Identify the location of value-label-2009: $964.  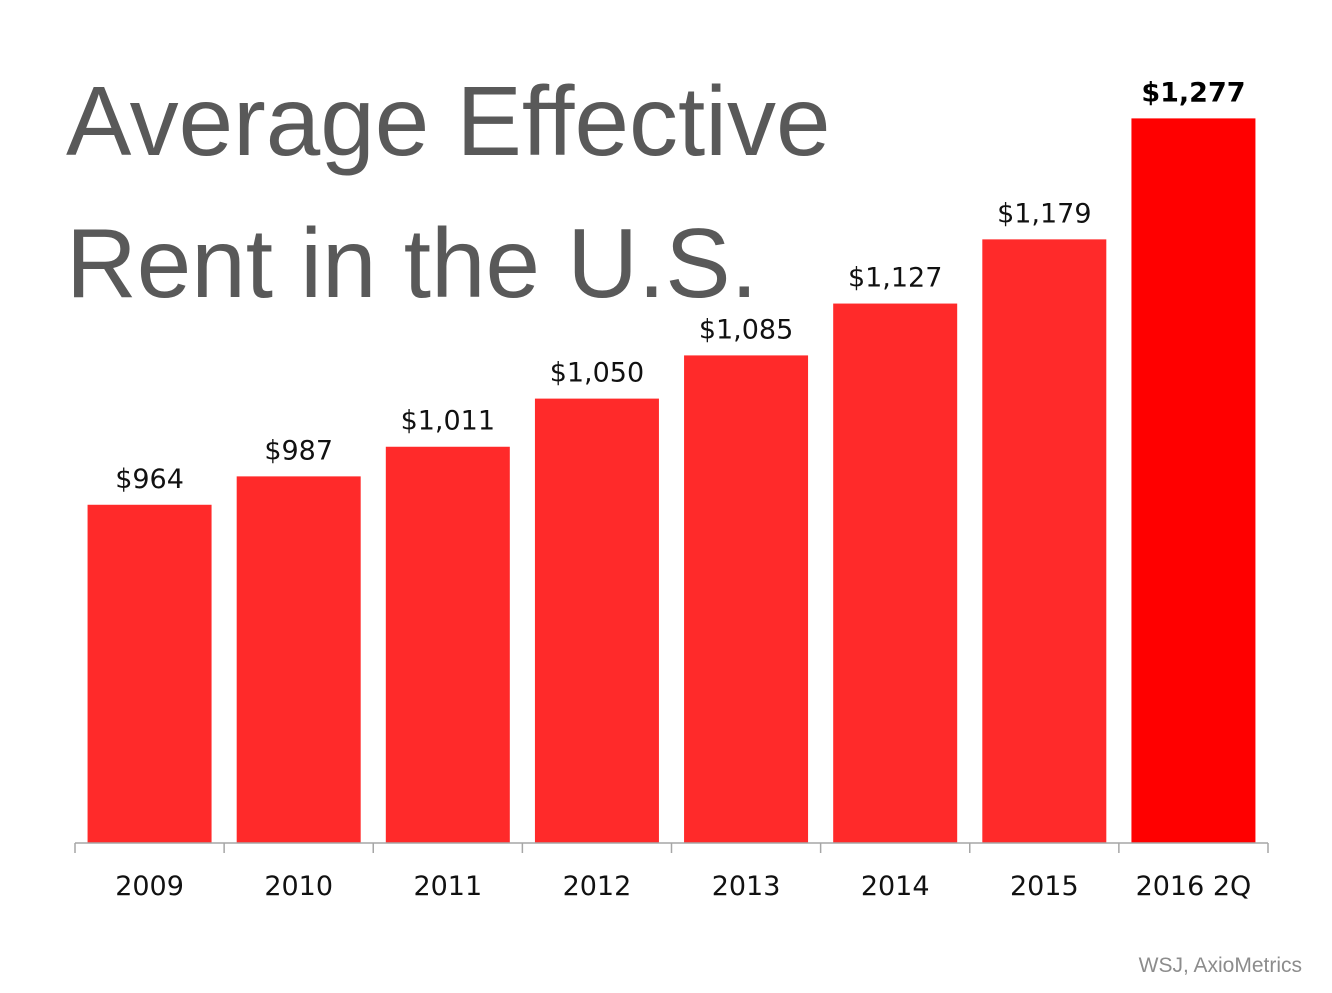
(149, 479).